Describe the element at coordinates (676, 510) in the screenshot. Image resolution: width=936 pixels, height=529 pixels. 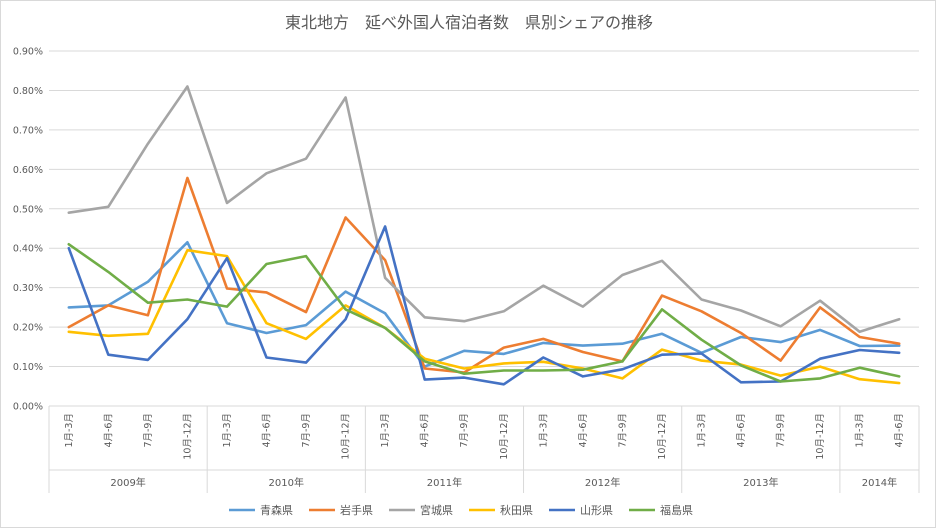
I see `legend-label: 福島県` at that location.